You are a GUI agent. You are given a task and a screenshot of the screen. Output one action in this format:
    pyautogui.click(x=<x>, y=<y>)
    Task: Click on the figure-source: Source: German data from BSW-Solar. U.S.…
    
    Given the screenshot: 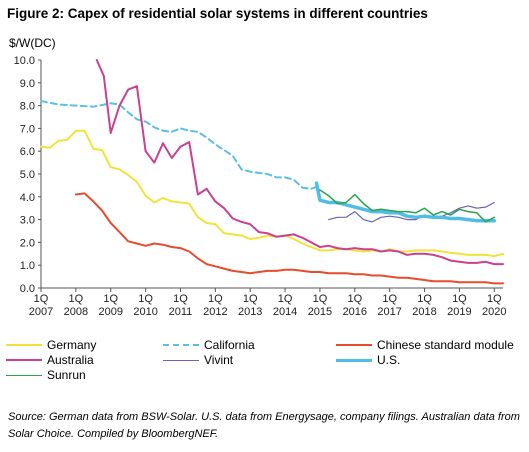 What is the action you would take?
    pyautogui.click(x=264, y=425)
    